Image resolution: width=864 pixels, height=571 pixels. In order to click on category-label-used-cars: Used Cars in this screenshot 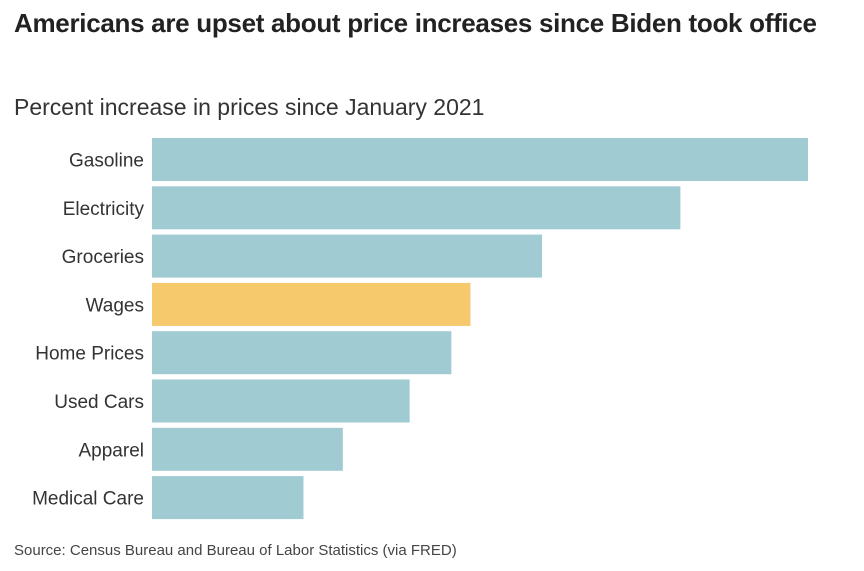, I will do `click(99, 402)`.